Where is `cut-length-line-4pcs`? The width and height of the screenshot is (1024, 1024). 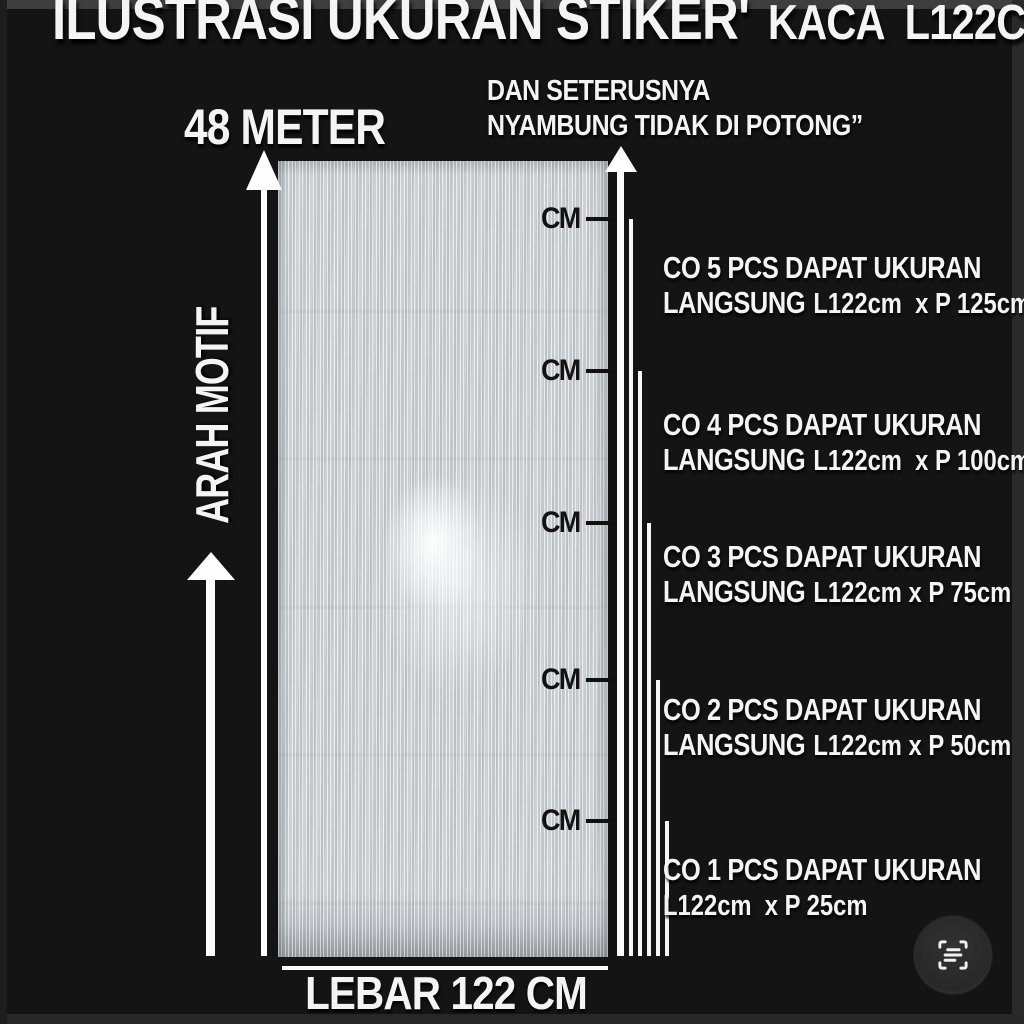 cut-length-line-4pcs is located at coordinates (640, 663).